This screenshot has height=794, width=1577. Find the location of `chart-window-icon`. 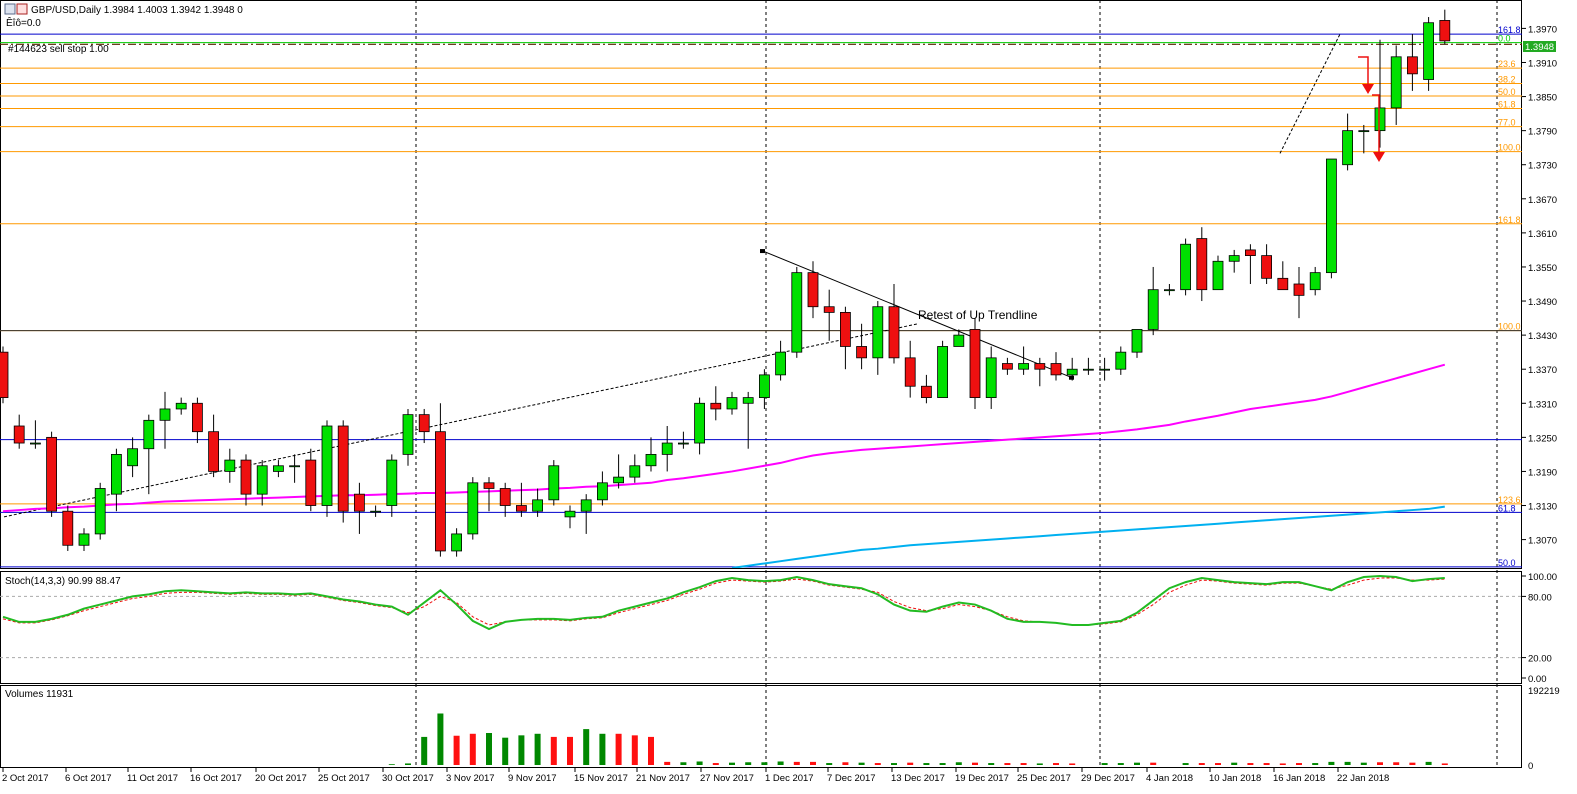

chart-window-icon is located at coordinates (10, 9).